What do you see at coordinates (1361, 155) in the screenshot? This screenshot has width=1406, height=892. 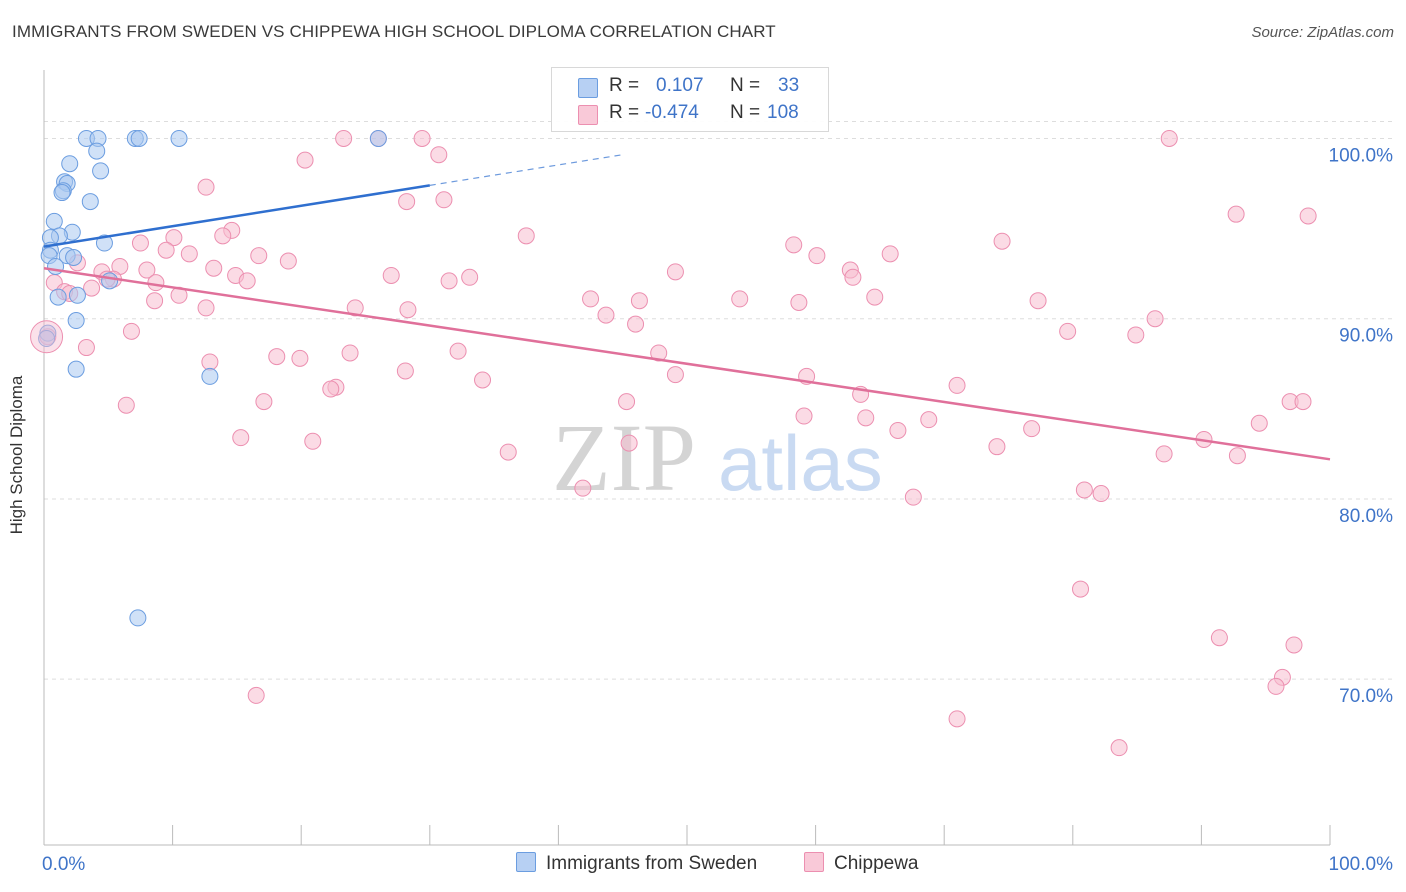 I see `y-tick-label: 100.0%` at bounding box center [1361, 155].